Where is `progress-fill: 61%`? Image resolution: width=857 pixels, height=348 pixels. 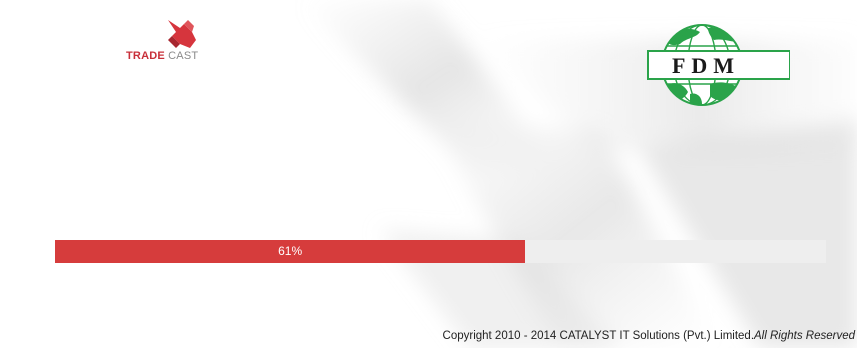 progress-fill: 61% is located at coordinates (290, 251).